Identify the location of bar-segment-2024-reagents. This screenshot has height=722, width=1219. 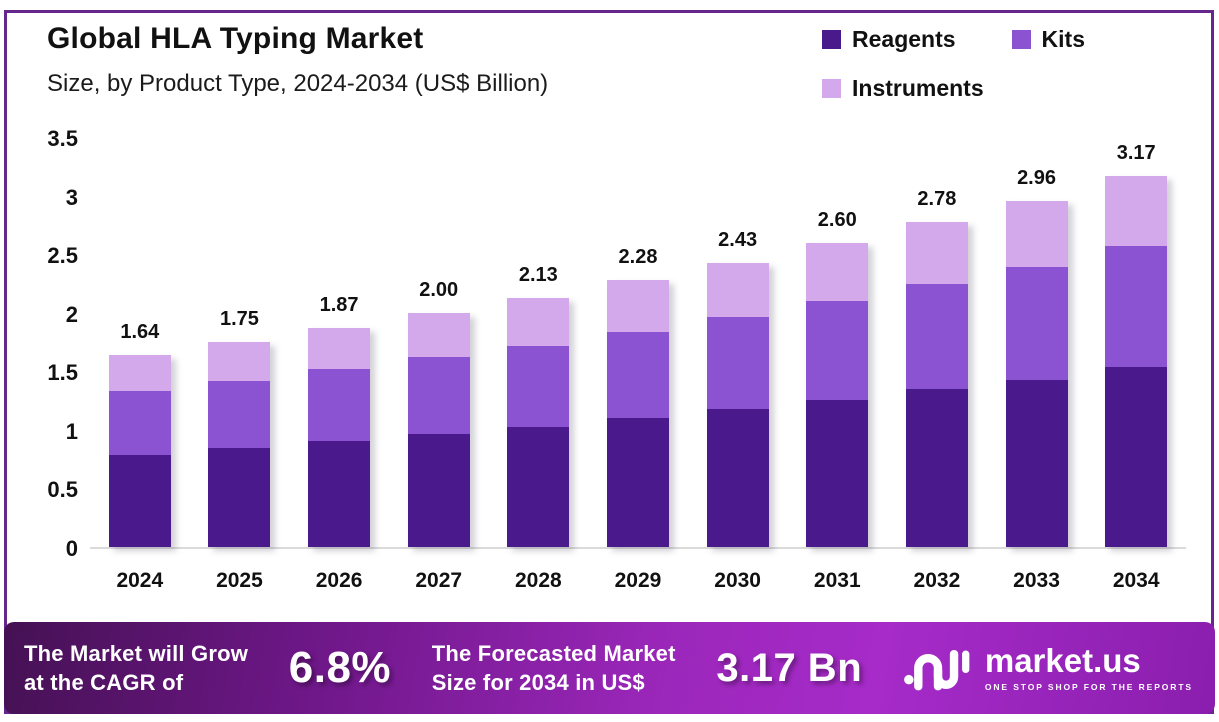
(139, 500).